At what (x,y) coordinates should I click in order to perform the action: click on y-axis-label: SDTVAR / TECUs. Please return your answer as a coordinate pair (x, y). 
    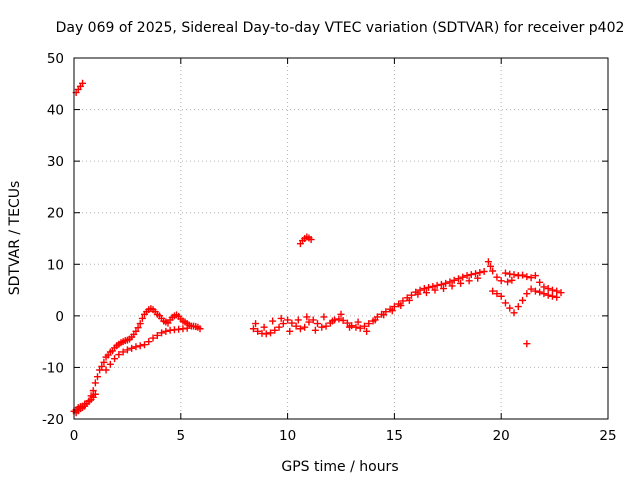
    Looking at the image, I should click on (15, 238).